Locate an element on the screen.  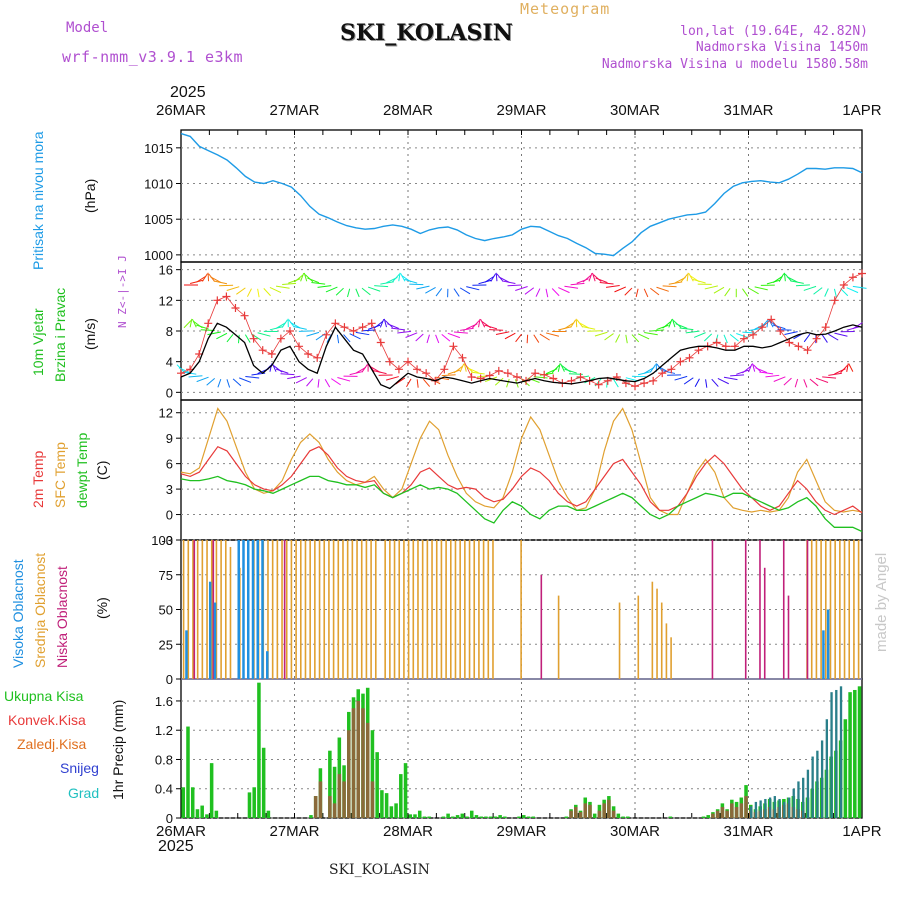
bottom-day-label: 1APR is located at coordinates (861, 831).